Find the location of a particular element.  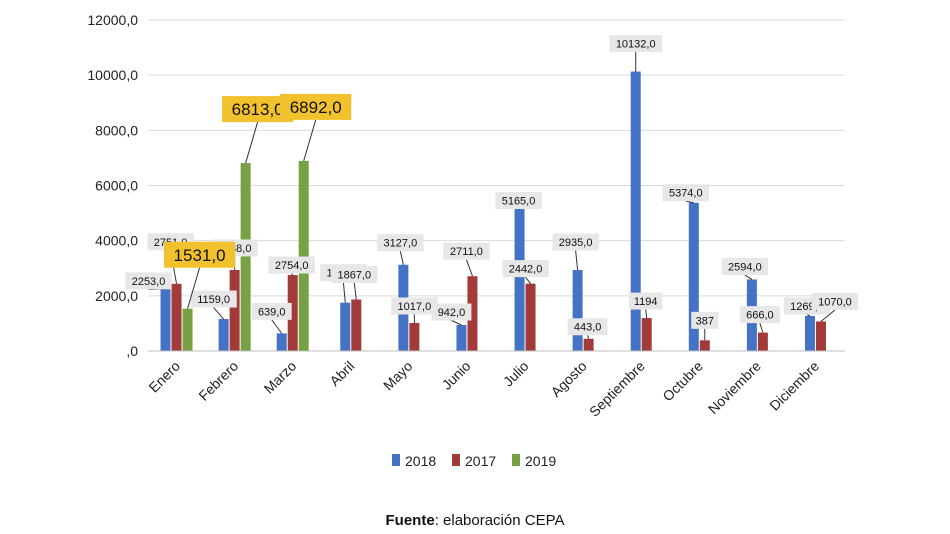

legend-label-2018: 2018 is located at coordinates (420, 461).